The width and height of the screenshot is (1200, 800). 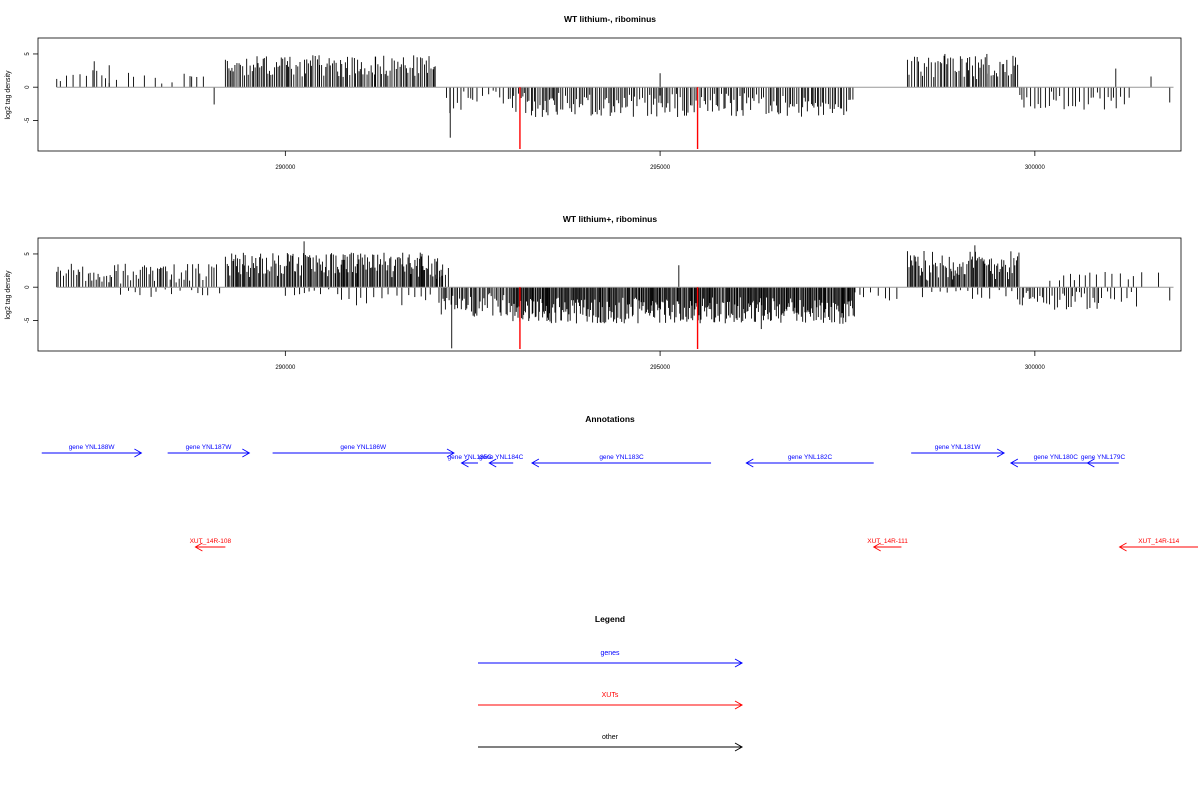 I want to click on feature-label: XUT_14R-108, so click(x=211, y=541).